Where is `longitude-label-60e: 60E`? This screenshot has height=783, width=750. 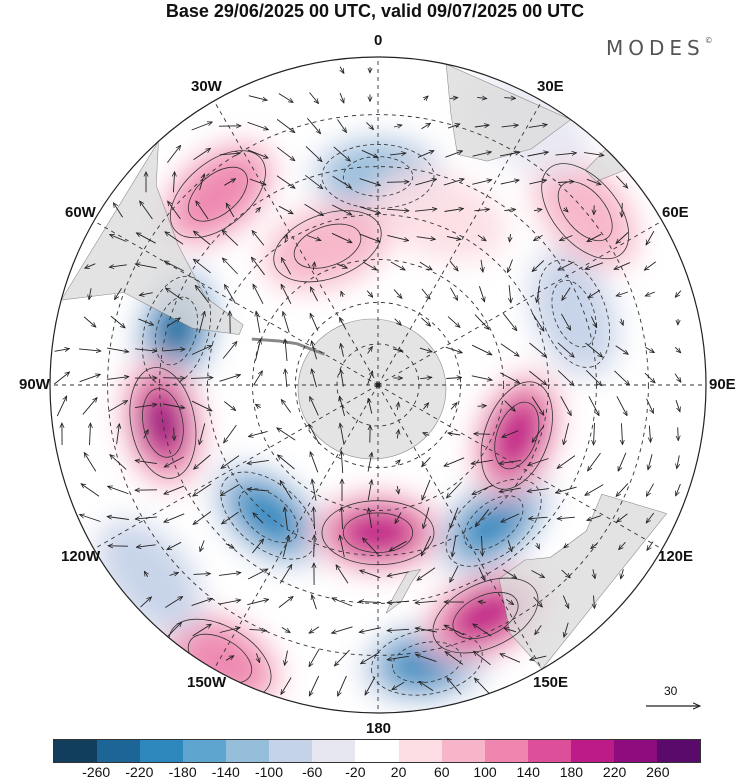
longitude-label-60e: 60E is located at coordinates (675, 212).